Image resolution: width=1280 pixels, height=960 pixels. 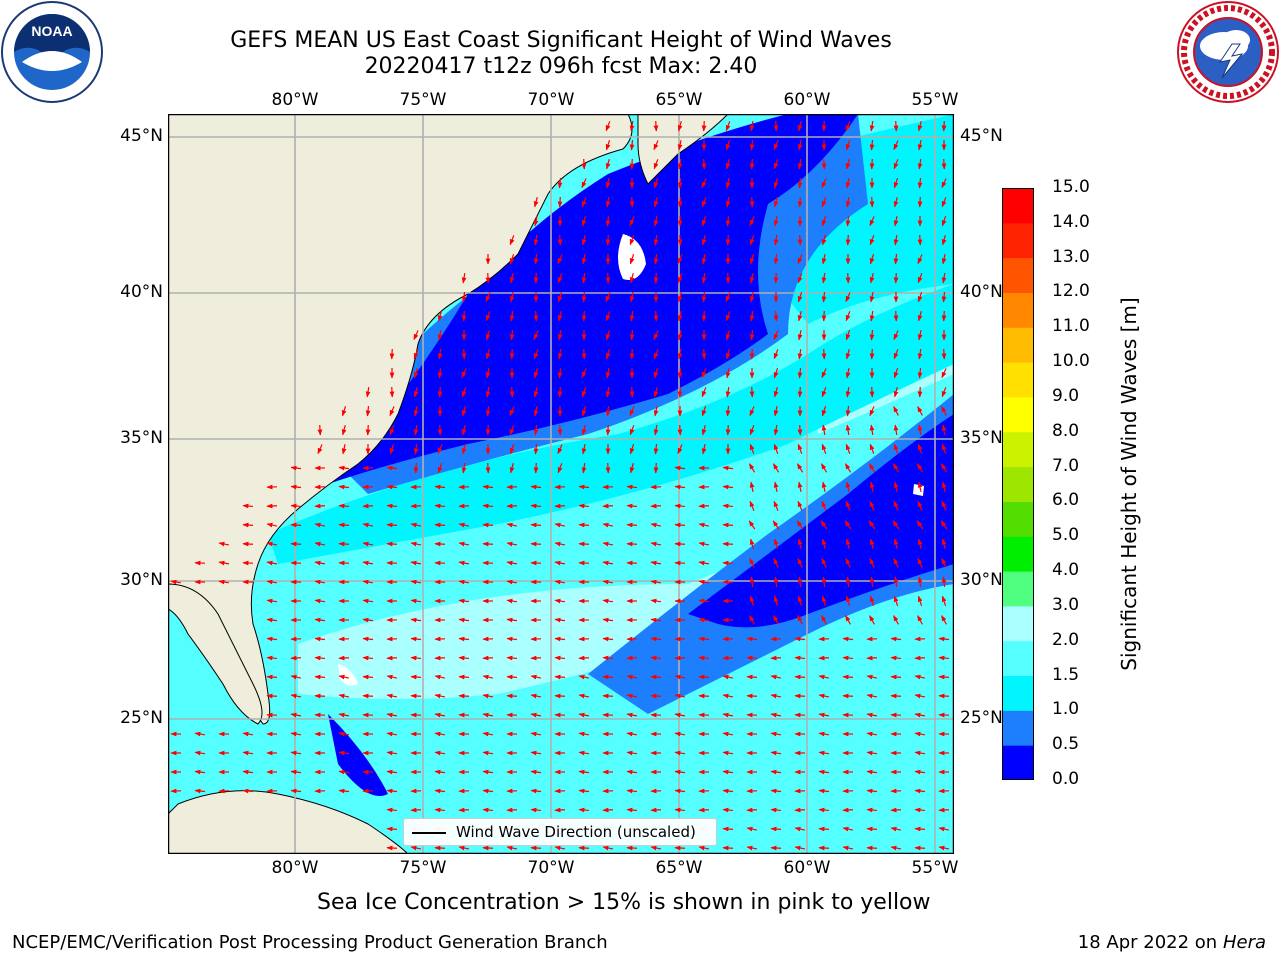 What do you see at coordinates (1018, 484) in the screenshot?
I see `colorbar` at bounding box center [1018, 484].